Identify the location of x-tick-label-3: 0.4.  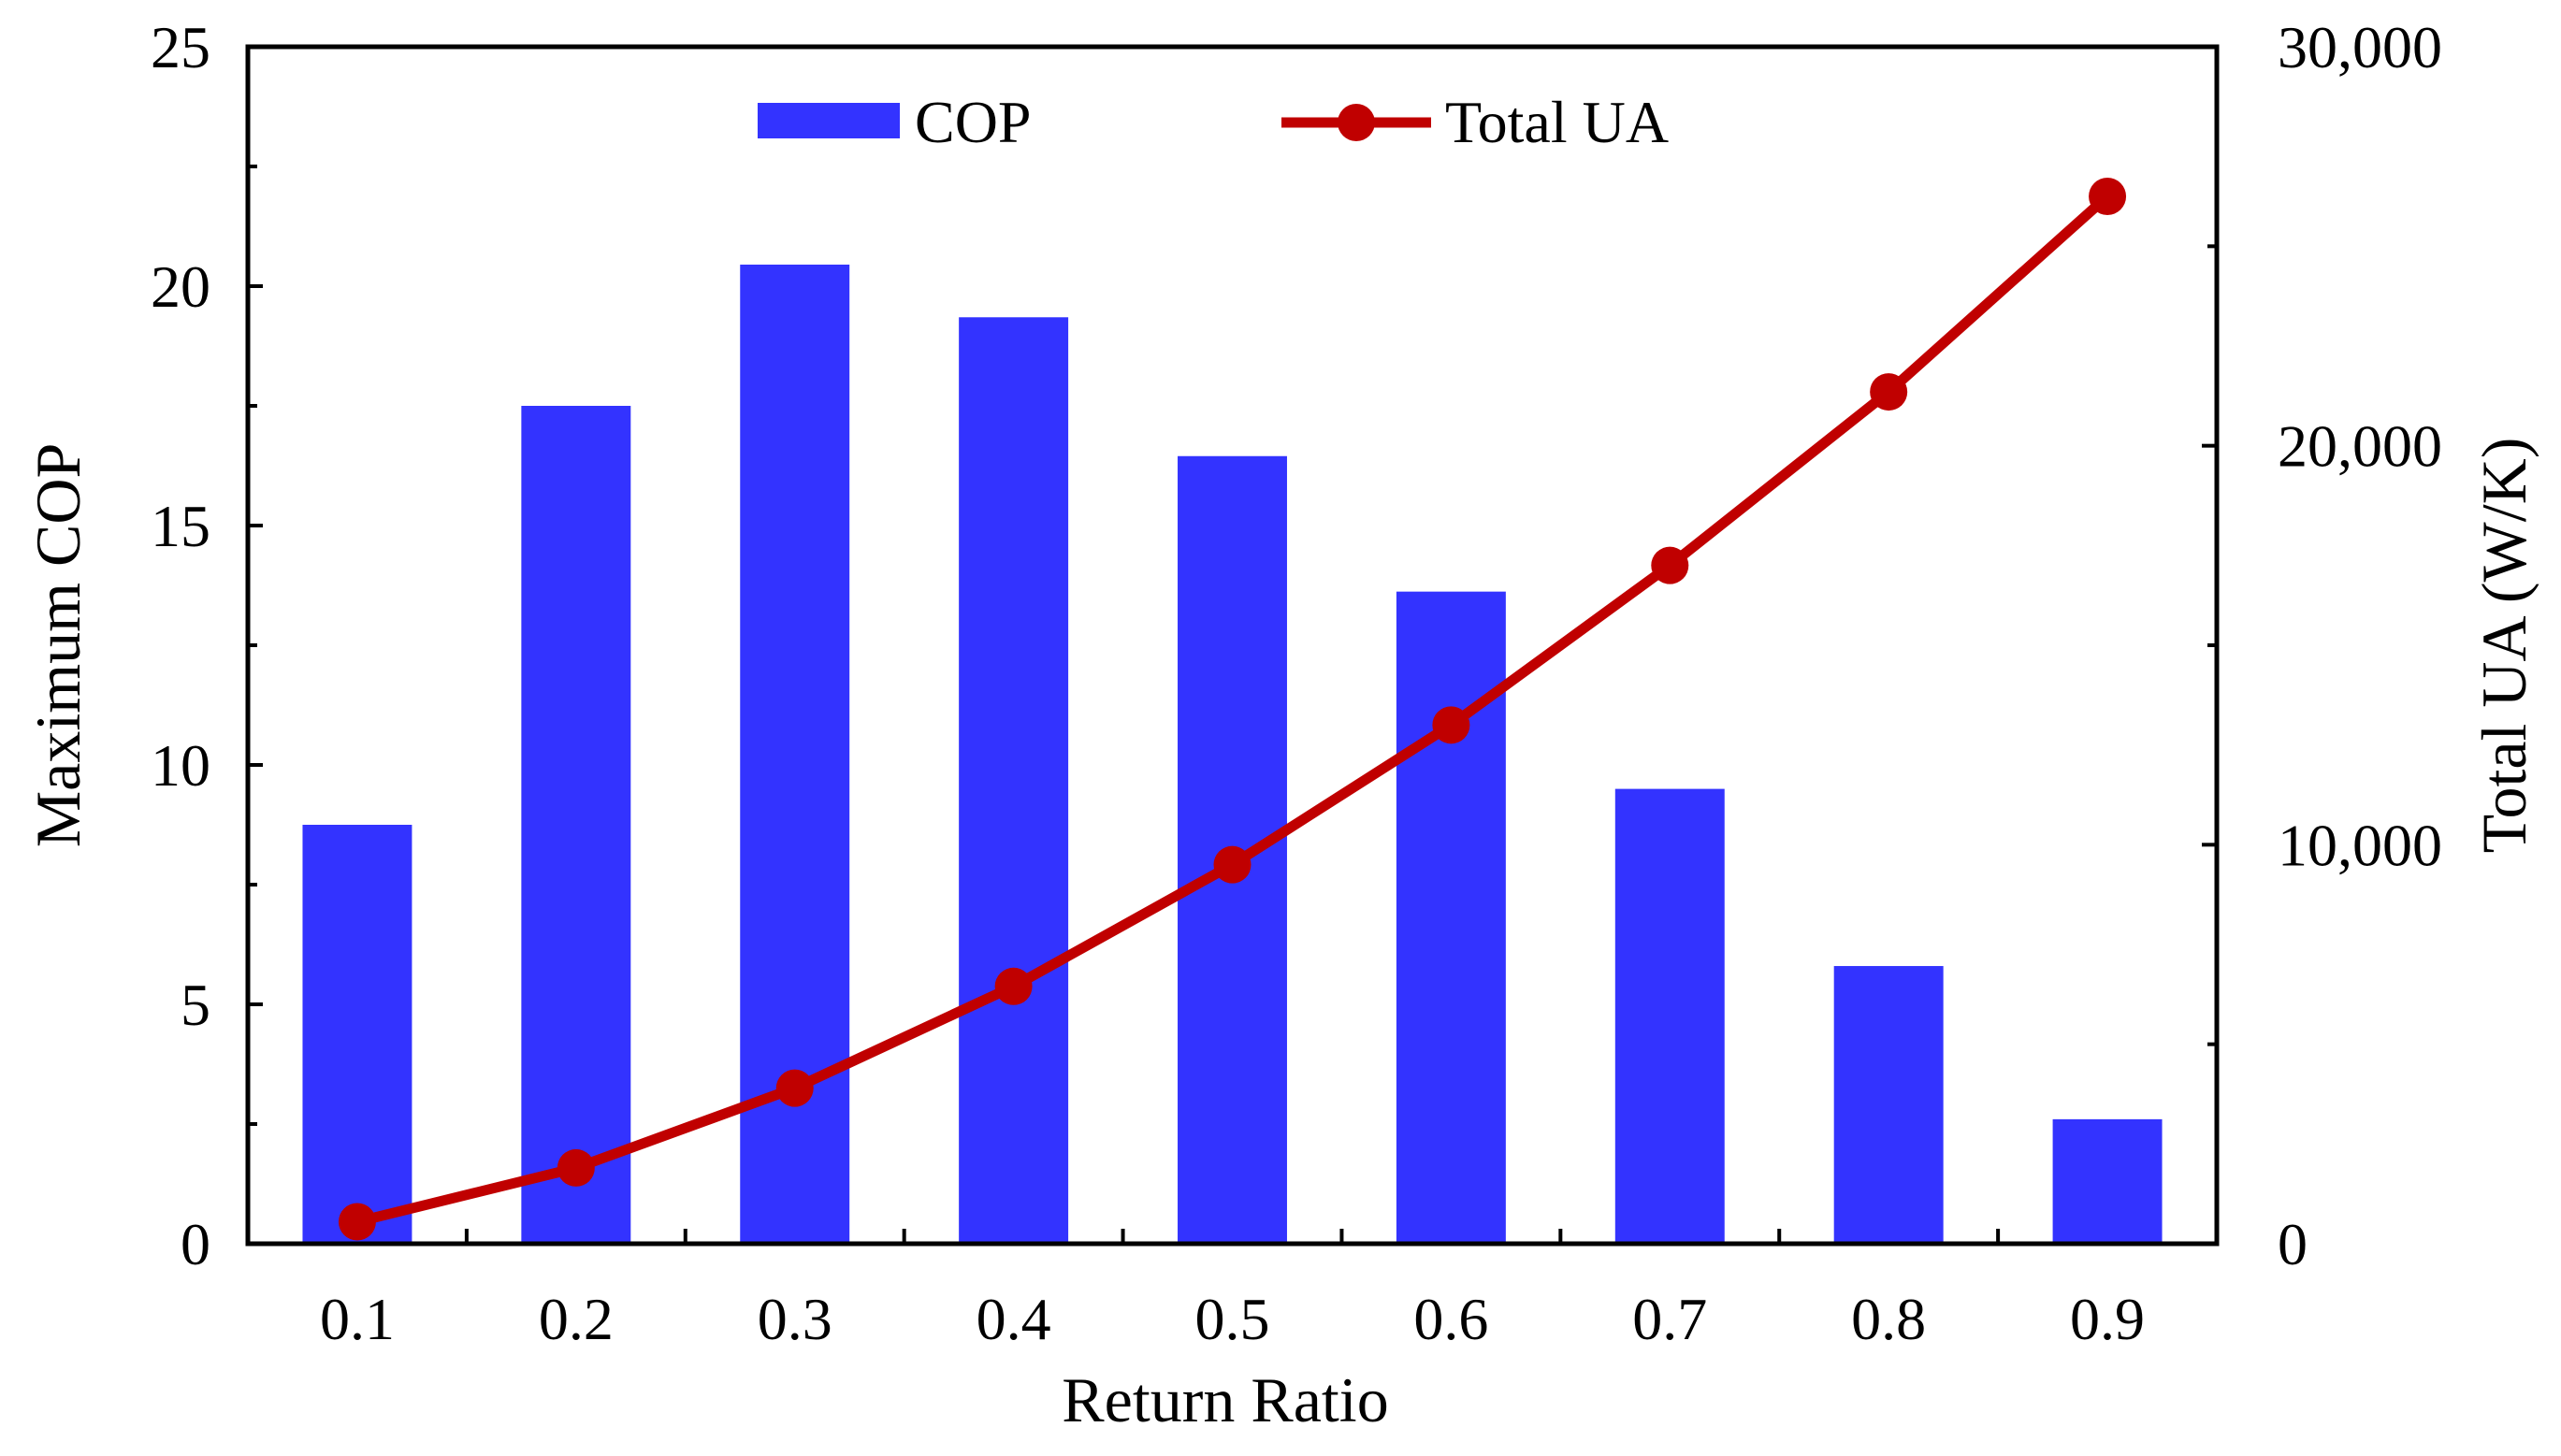
(1014, 1319).